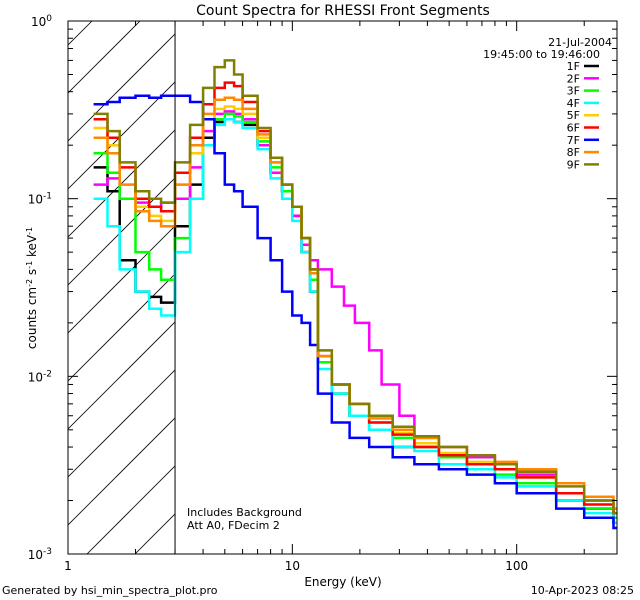 The height and width of the screenshot is (600, 640). Describe the element at coordinates (110, 590) in the screenshot. I see `footer-generator: Generated by hsi_min_spectra_plot.pro` at that location.